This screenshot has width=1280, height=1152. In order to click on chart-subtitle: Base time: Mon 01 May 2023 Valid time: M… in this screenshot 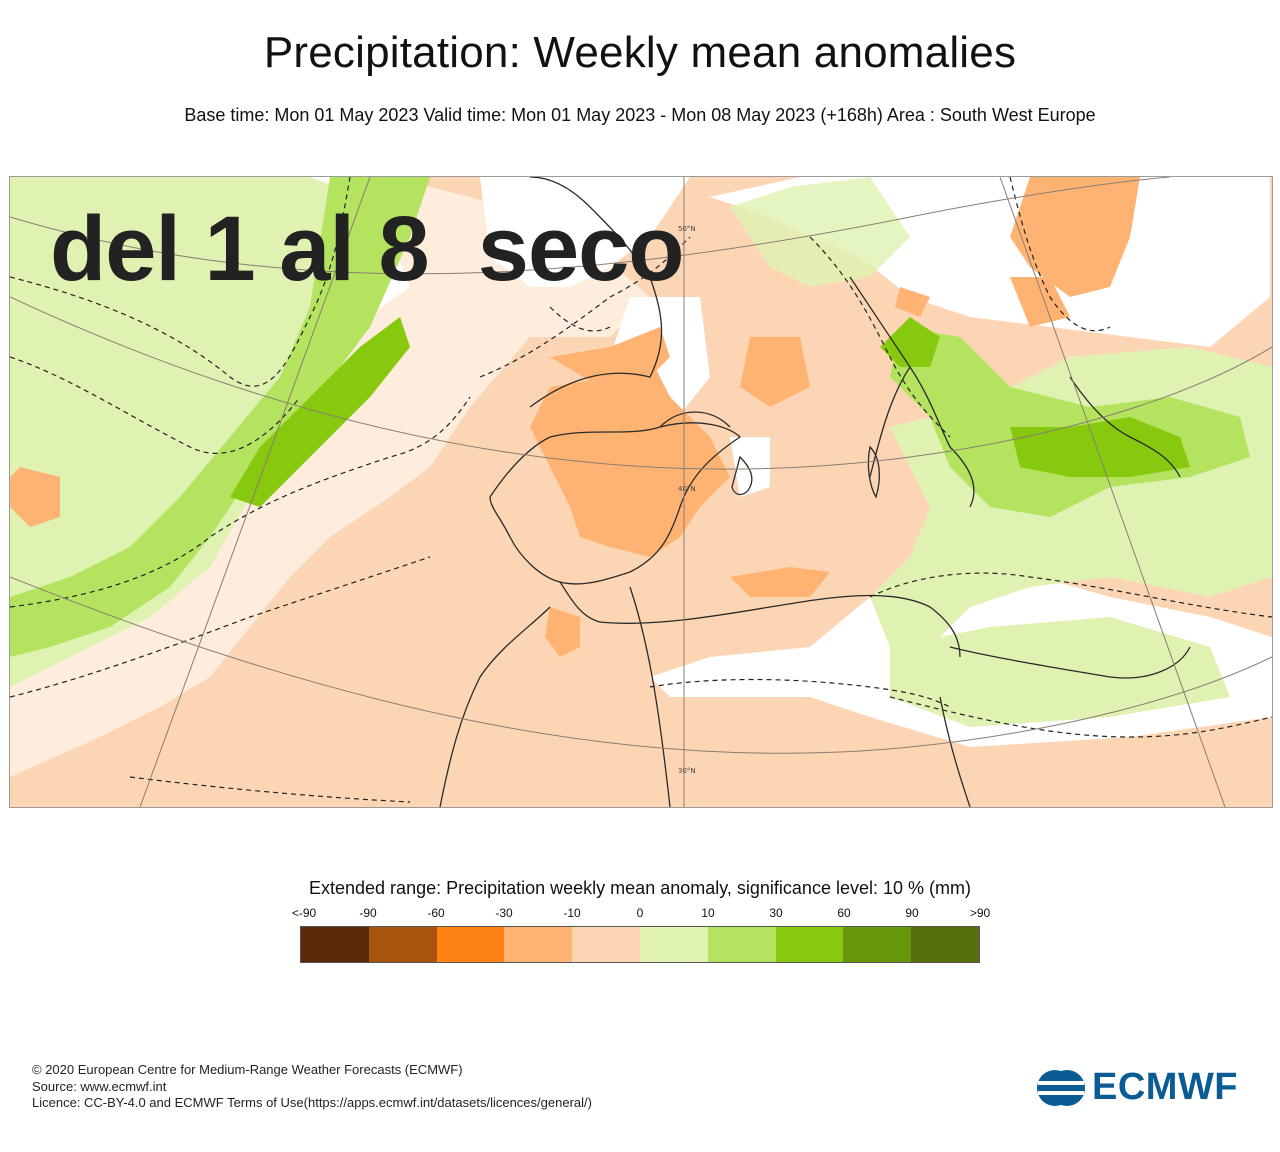, I will do `click(640, 115)`.